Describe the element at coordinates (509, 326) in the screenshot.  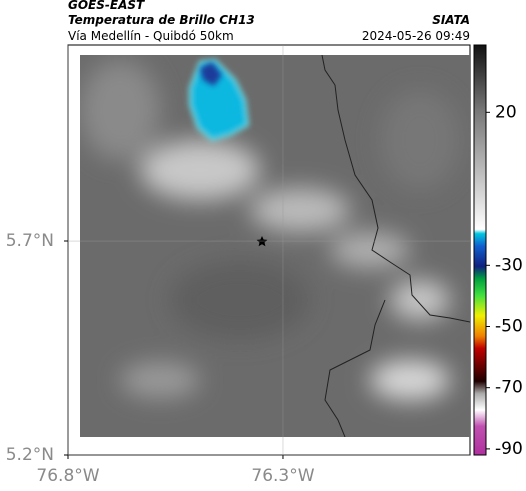
I see `colorbar-tick-label: -50` at that location.